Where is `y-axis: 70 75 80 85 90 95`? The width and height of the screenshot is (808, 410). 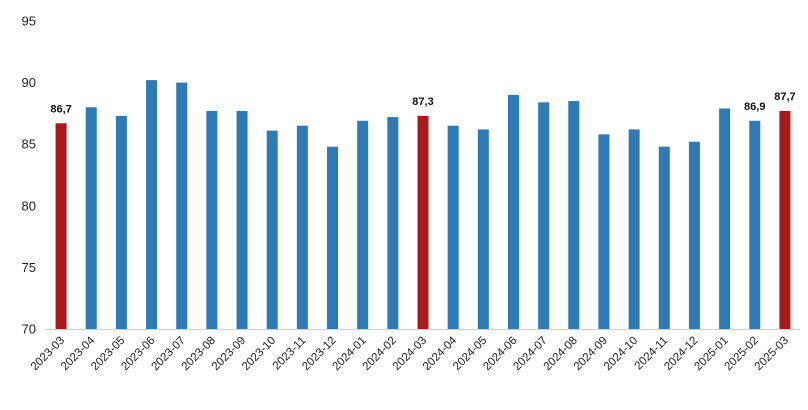 y-axis: 70 75 80 85 90 95 is located at coordinates (29, 175).